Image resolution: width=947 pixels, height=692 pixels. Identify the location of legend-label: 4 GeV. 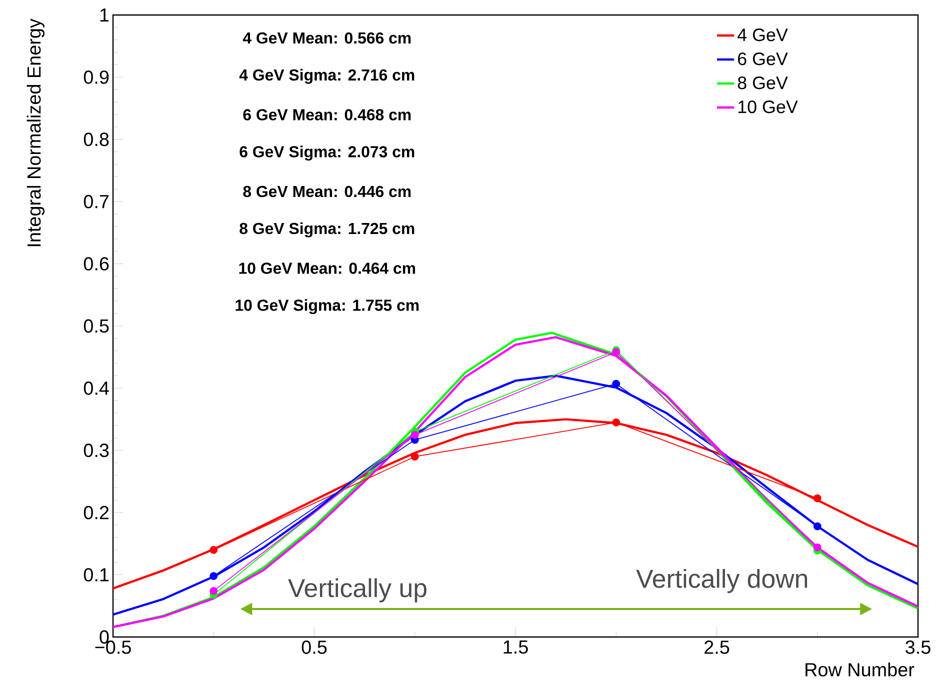
(763, 35).